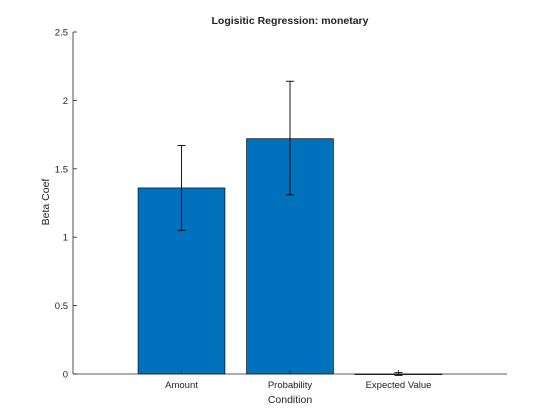  Describe the element at coordinates (66, 204) in the screenshot. I see `y-ticks-group: 0 0.5 1 1.5 2 2.5` at that location.